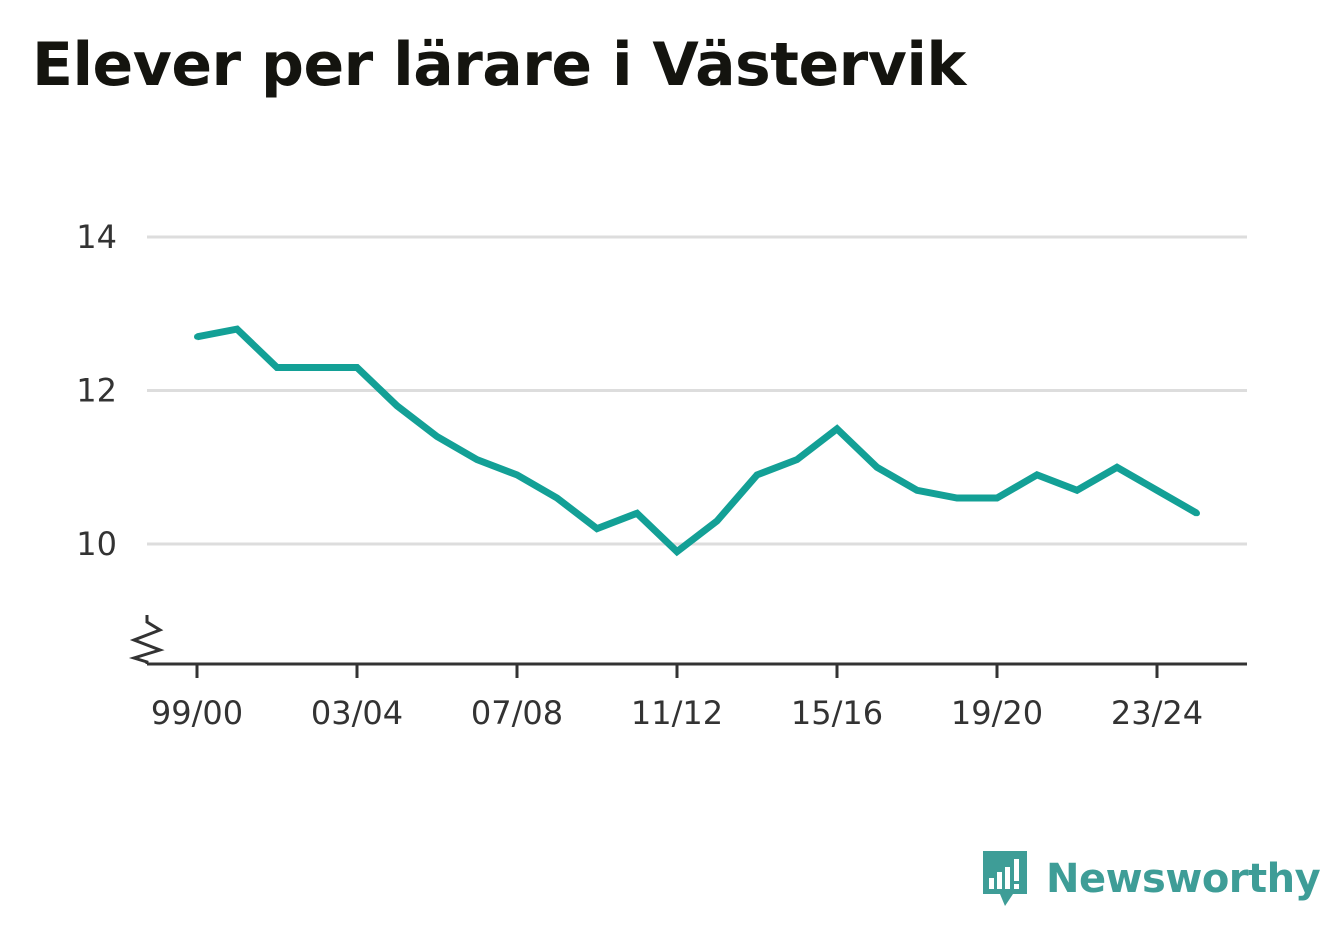  Describe the element at coordinates (687, 640) in the screenshot. I see `x-axis` at that location.